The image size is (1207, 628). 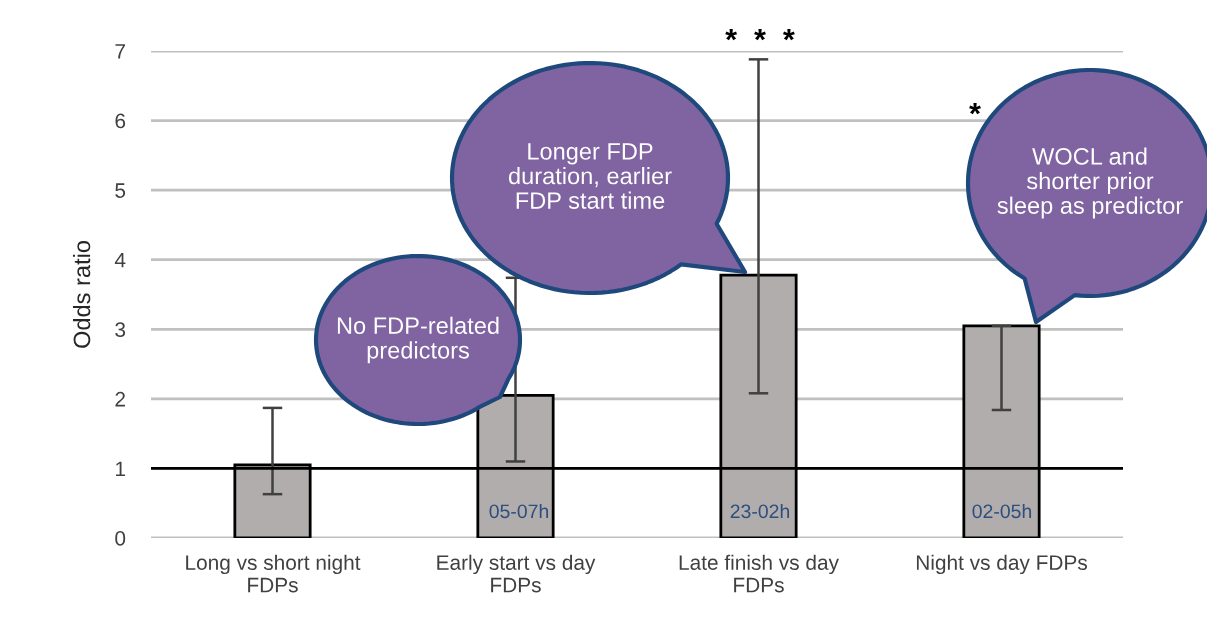 I want to click on y-tick-label: 7, so click(x=120, y=51).